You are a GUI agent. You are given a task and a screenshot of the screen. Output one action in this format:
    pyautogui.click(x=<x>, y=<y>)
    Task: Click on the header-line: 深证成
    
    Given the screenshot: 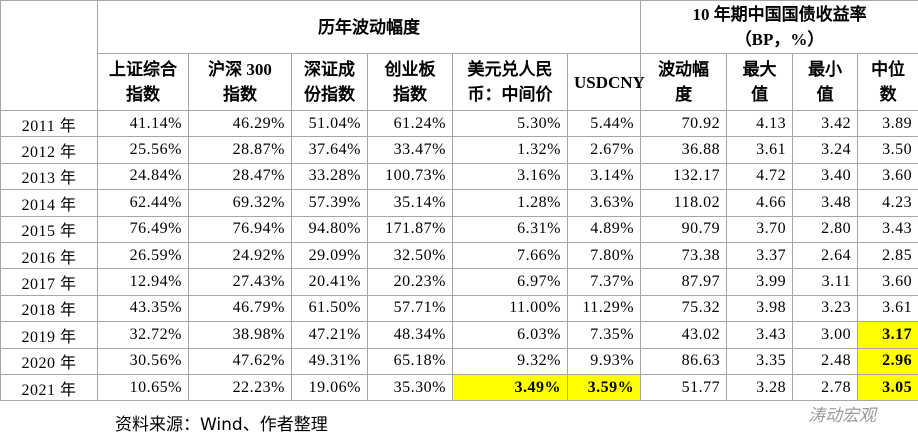 What is the action you would take?
    pyautogui.click(x=329, y=69)
    